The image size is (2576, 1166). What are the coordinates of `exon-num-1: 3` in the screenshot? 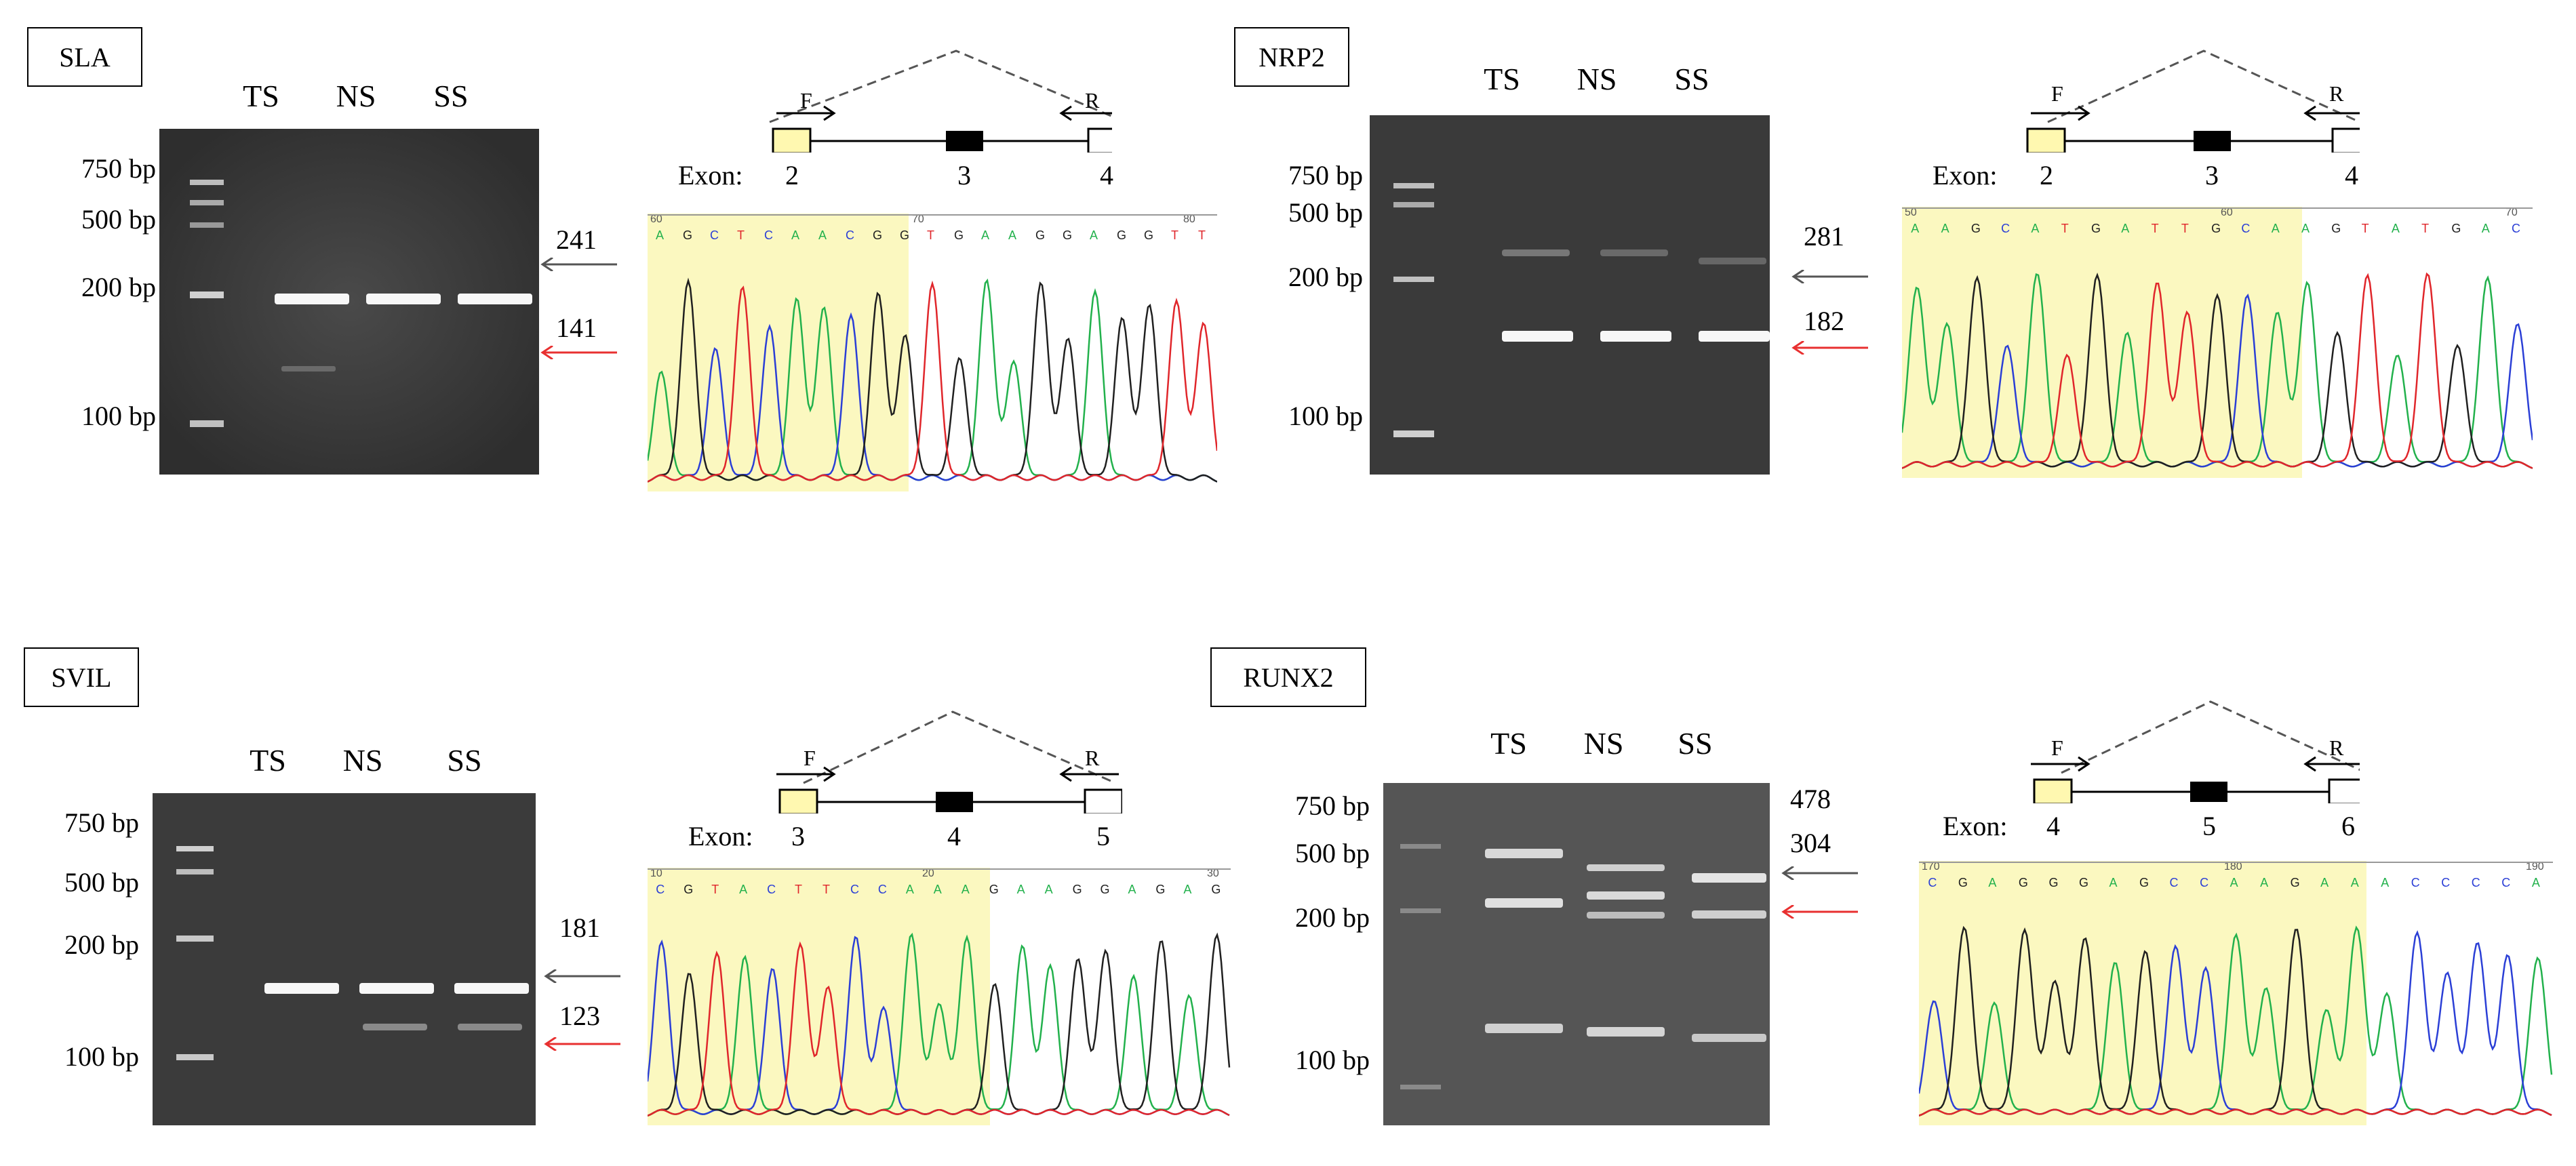 It's located at (798, 836).